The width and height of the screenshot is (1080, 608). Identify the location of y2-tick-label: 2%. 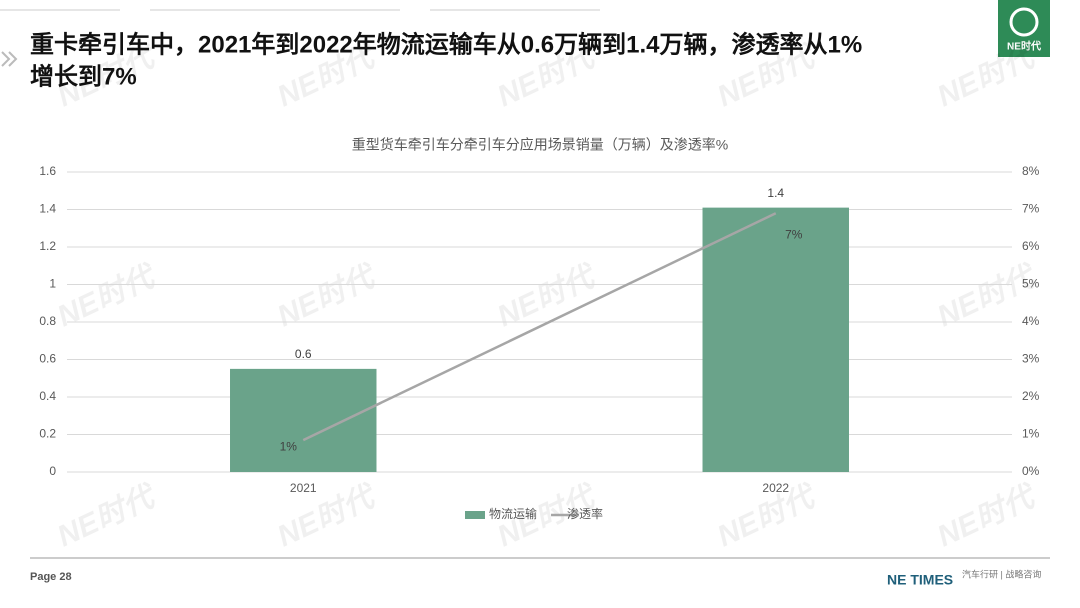
(1031, 396).